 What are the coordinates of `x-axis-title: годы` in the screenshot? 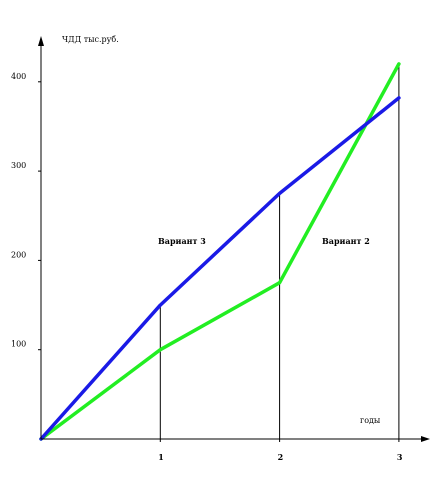 It's located at (370, 420).